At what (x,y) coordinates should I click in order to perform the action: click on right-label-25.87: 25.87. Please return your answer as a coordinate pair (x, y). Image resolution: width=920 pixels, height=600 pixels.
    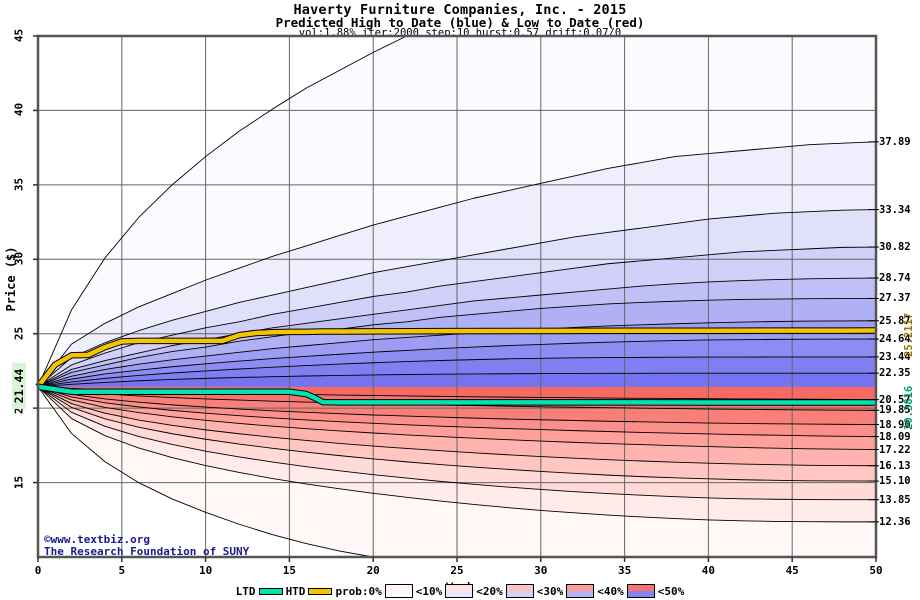
    Looking at the image, I should click on (895, 320).